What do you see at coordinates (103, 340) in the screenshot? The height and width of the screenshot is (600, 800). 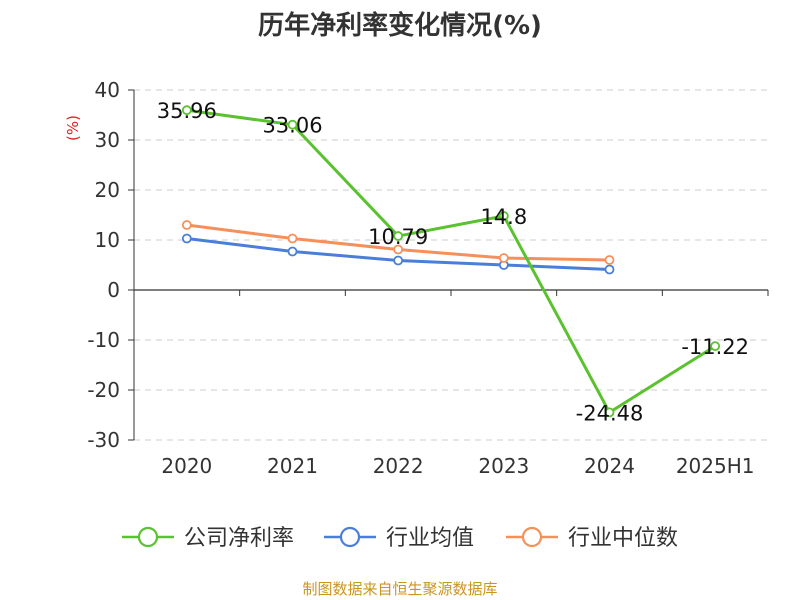 I see `y-tick-label: -10` at bounding box center [103, 340].